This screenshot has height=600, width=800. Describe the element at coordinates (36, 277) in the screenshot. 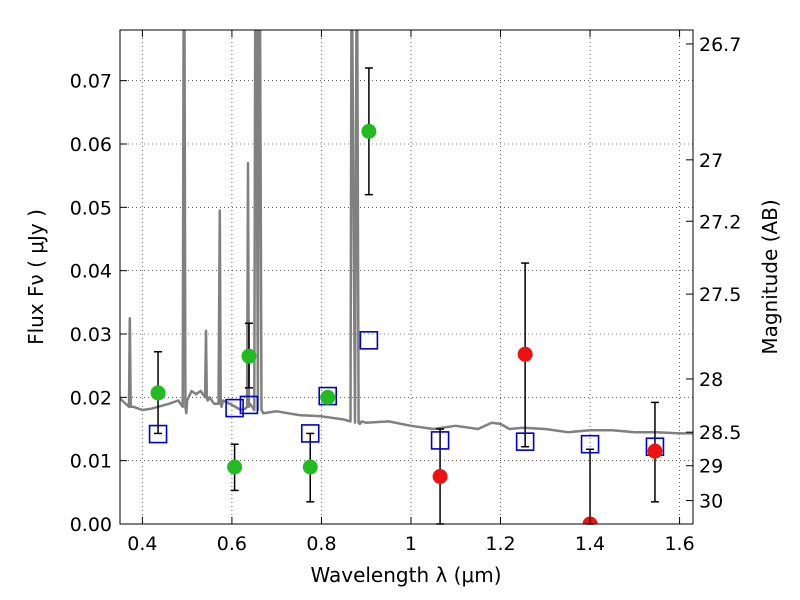

I see `y-axis-label-left: Flux Fν ( μJy )` at that location.